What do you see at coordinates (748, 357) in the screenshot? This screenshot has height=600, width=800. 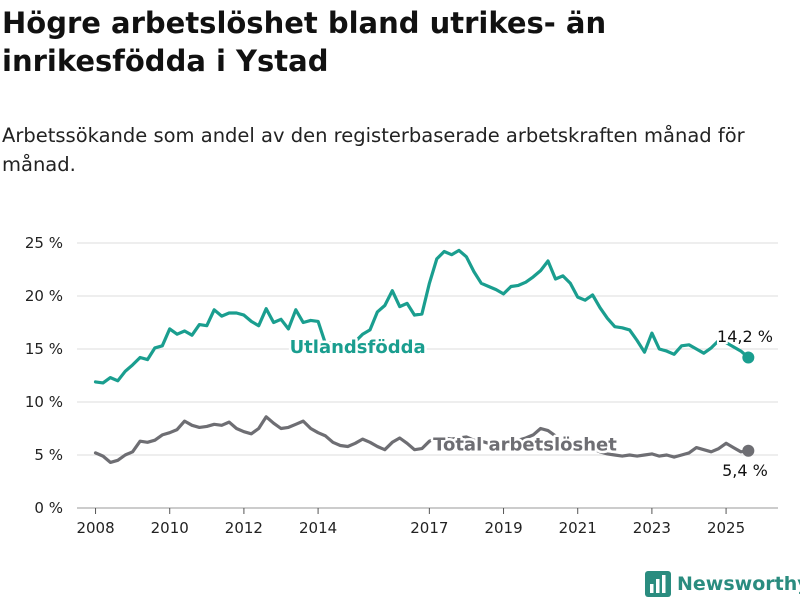 I see `end-point-utlandsfodda` at bounding box center [748, 357].